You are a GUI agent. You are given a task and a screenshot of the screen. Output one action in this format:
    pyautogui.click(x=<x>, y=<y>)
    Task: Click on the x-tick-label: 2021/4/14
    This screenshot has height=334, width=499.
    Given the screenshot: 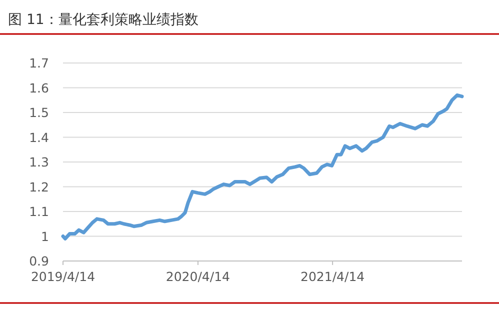 What is the action you would take?
    pyautogui.click(x=332, y=276)
    